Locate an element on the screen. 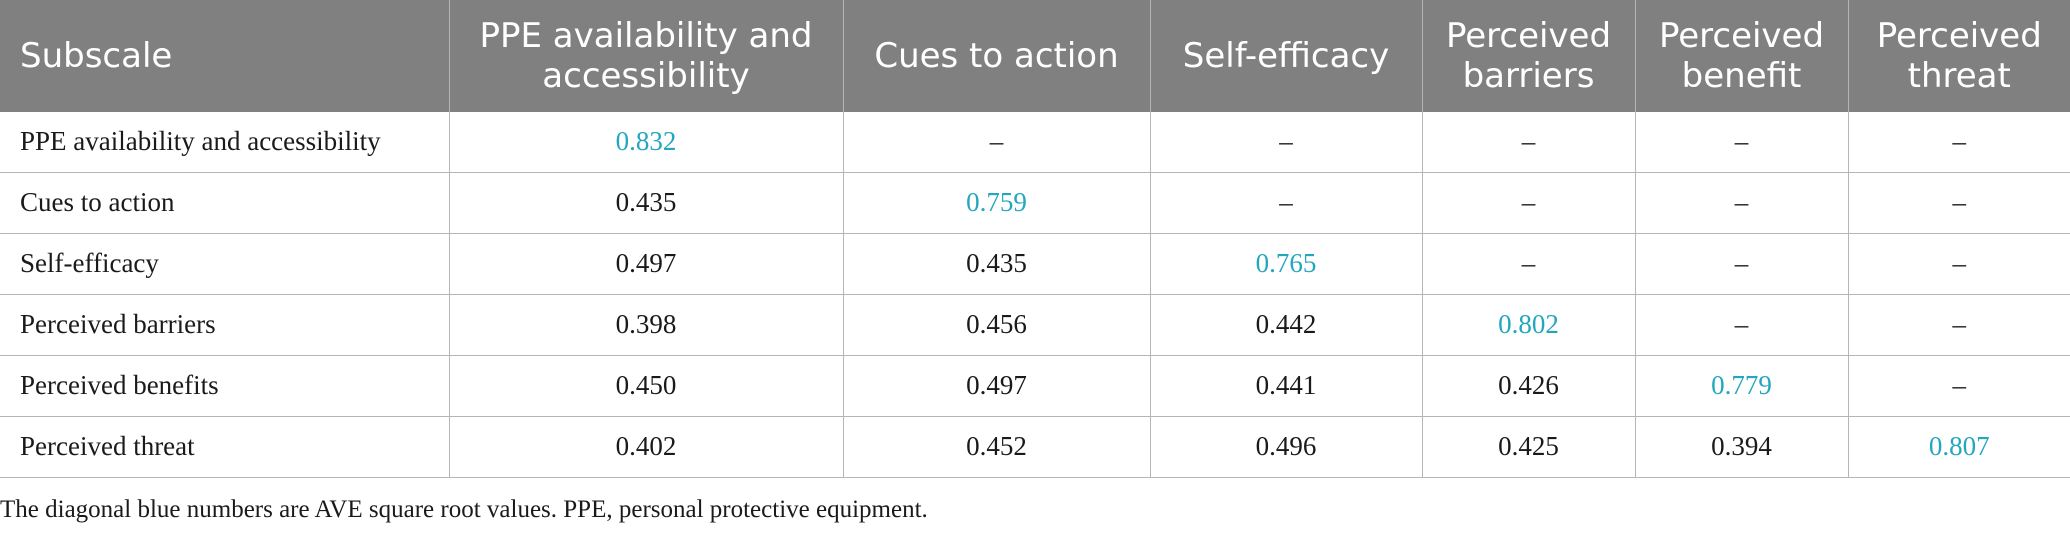 The height and width of the screenshot is (535, 2070). table-cell: 0.441 is located at coordinates (1285, 386).